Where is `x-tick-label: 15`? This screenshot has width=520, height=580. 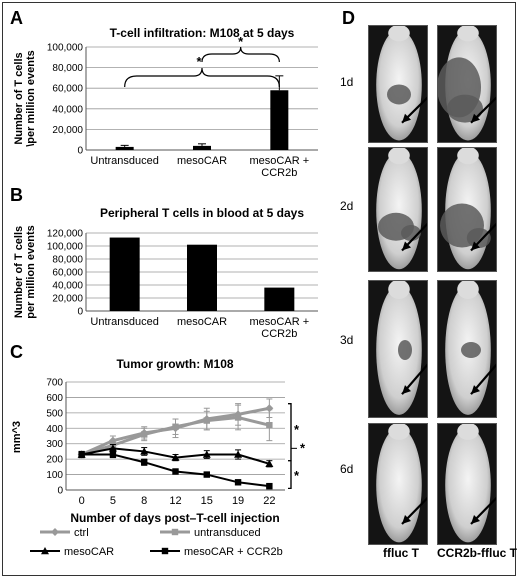 x-tick-label: 15 is located at coordinates (207, 501).